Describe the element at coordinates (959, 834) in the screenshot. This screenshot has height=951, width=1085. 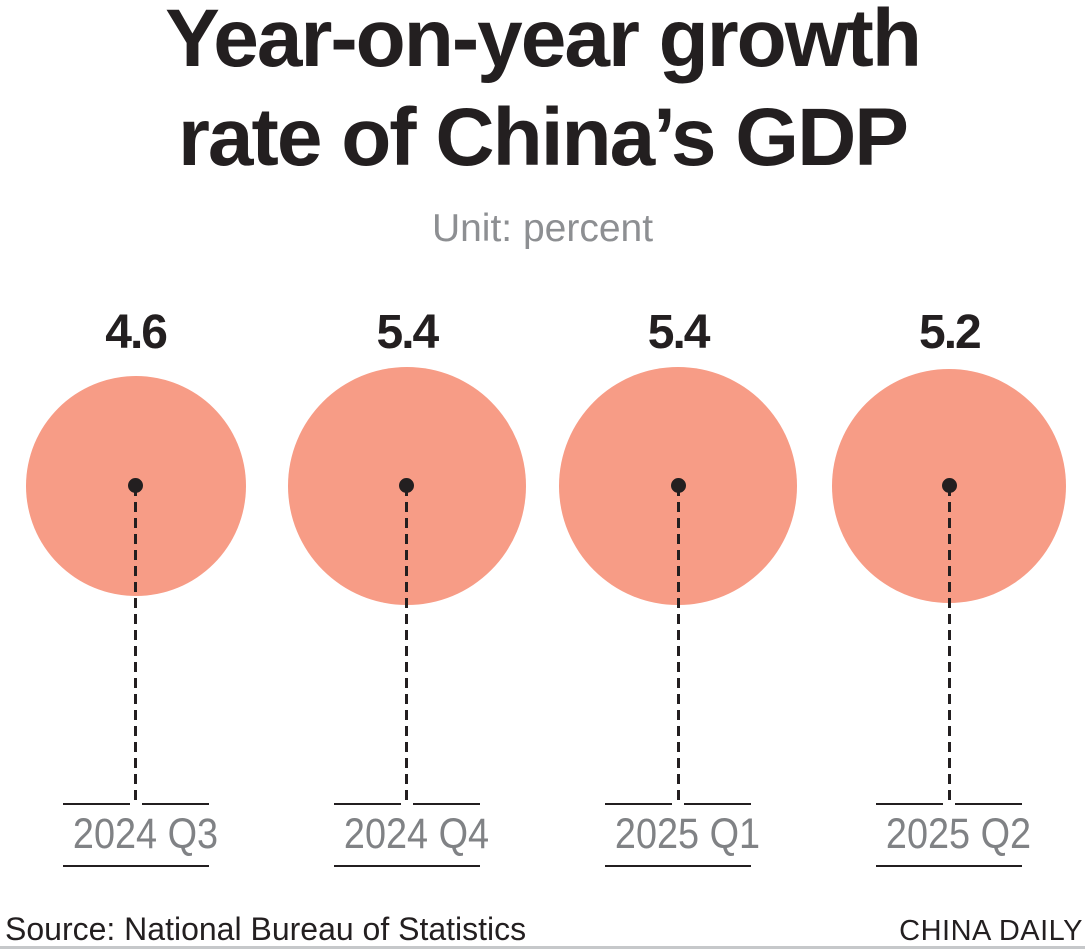
I see `category-label: 2025 Q2` at that location.